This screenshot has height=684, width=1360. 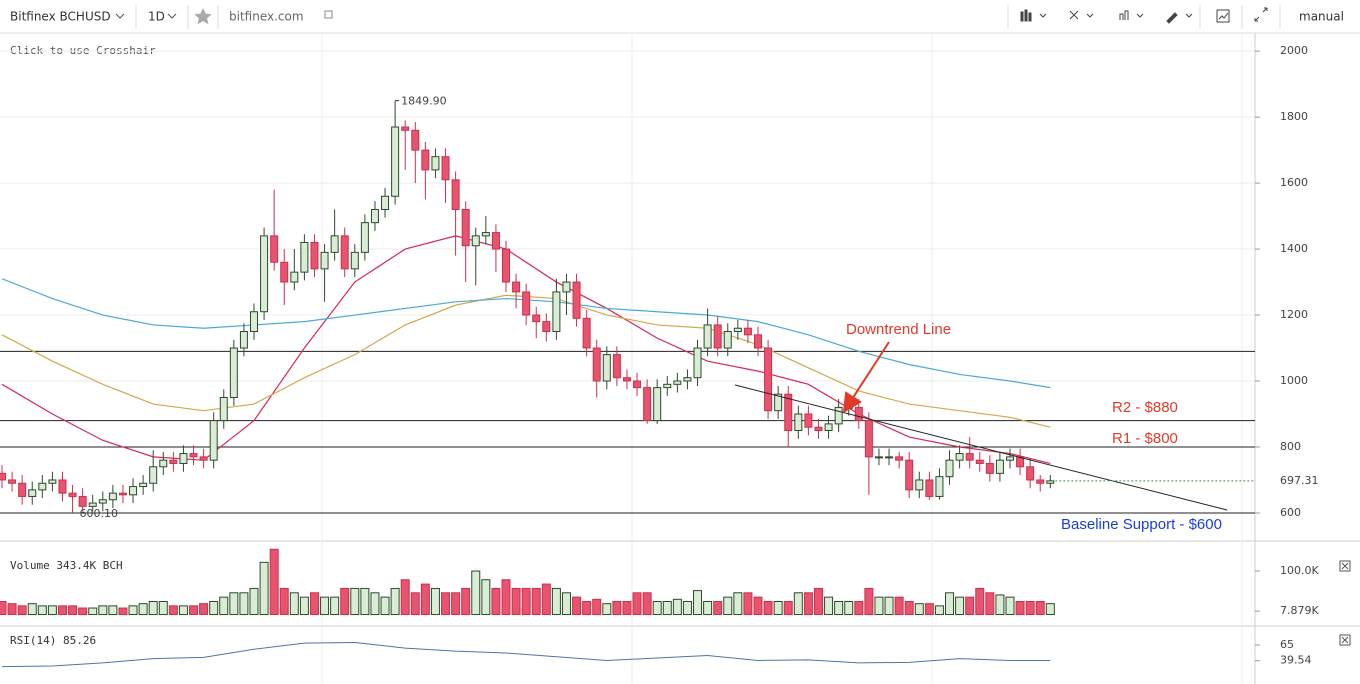 I want to click on mode: manual, so click(x=1321, y=17).